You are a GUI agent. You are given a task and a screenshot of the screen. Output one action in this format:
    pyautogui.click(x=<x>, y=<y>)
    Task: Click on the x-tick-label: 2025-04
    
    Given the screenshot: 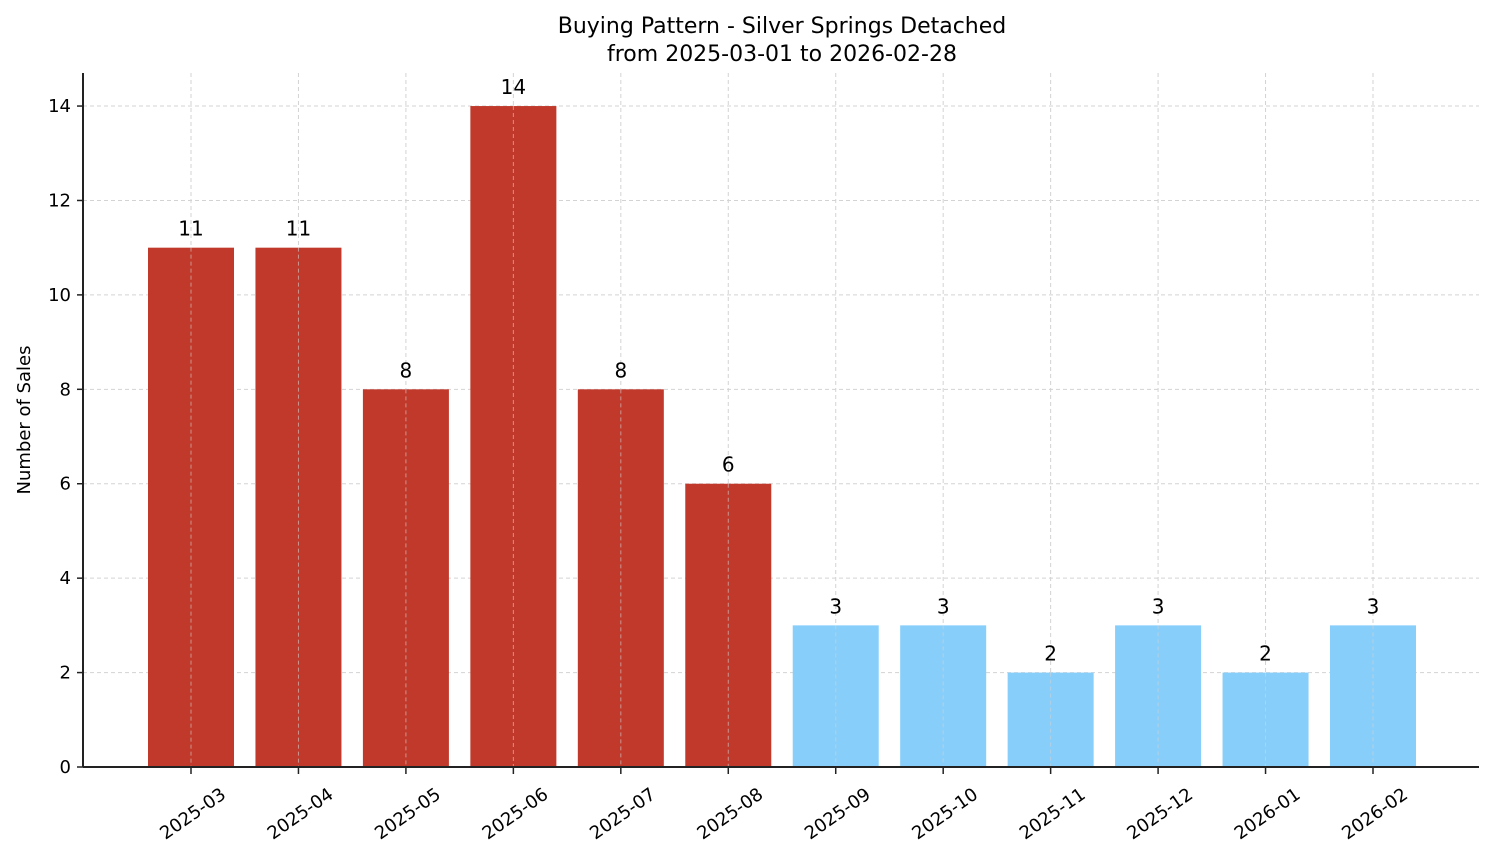 What is the action you would take?
    pyautogui.click(x=301, y=814)
    